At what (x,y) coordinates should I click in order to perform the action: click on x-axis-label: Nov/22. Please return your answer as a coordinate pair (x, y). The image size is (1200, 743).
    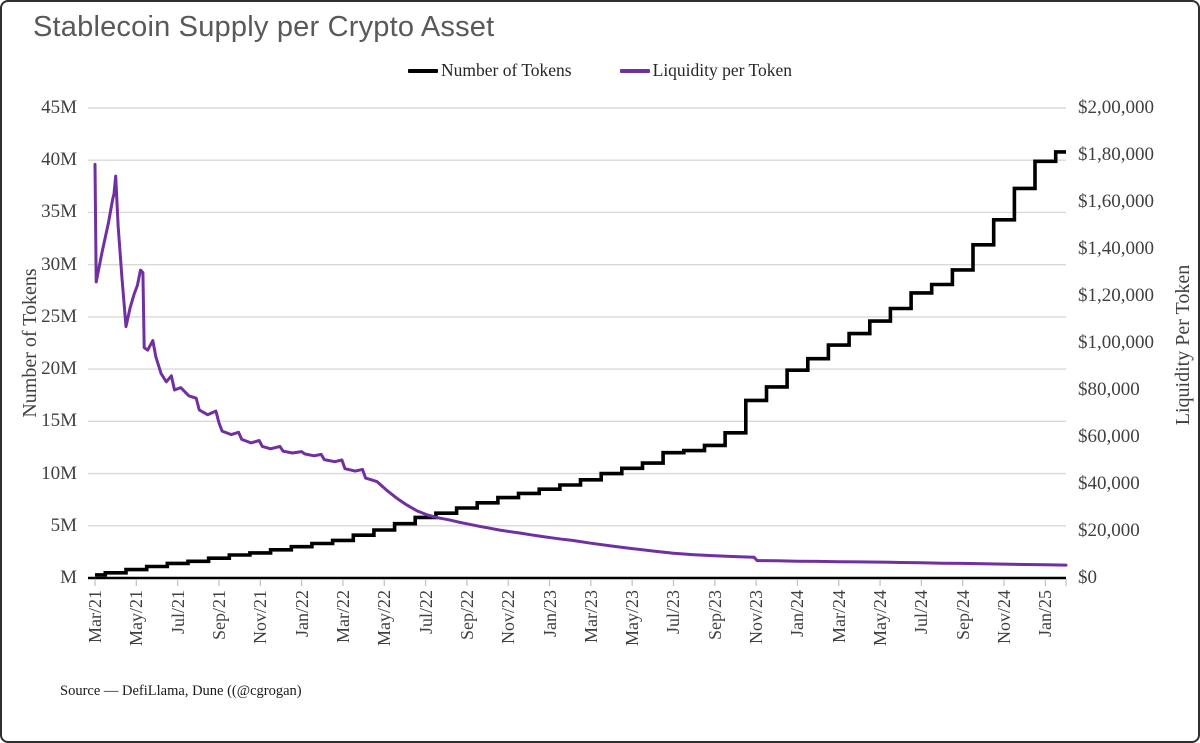
    Looking at the image, I should click on (508, 617).